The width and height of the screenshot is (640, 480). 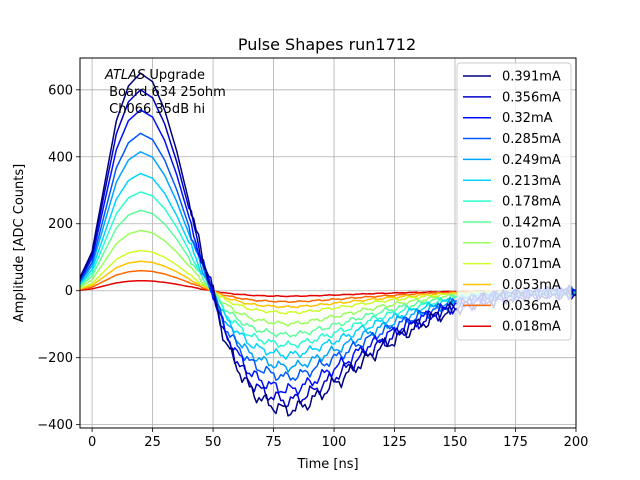 I want to click on legend-frame, so click(x=514, y=201).